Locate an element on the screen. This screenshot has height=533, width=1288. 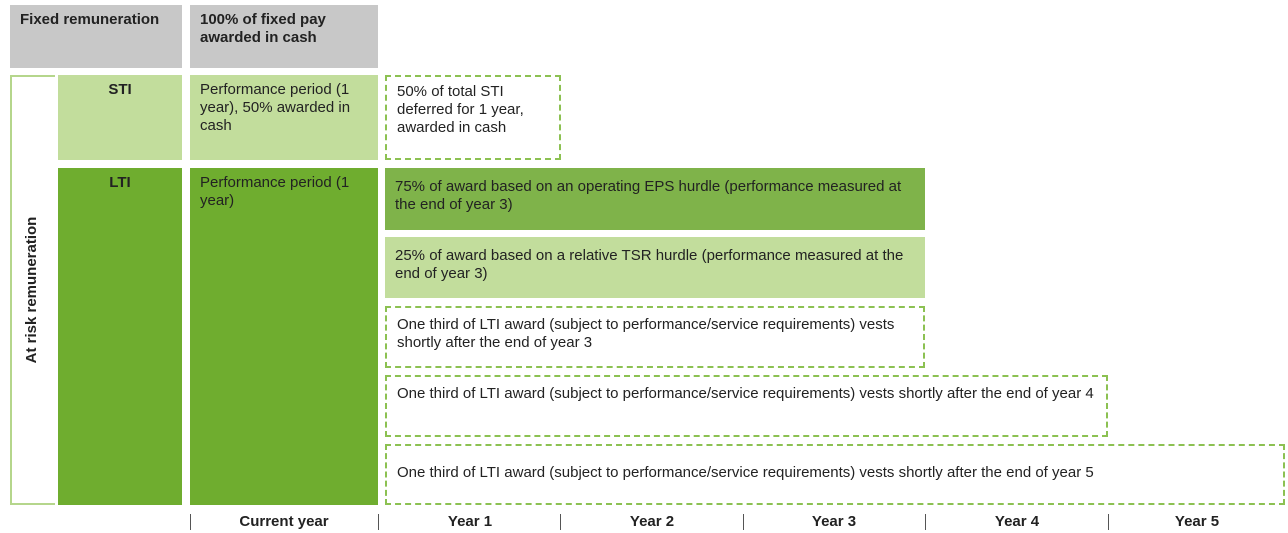
lti-performance: Performance period (1 year) is located at coordinates (284, 336).